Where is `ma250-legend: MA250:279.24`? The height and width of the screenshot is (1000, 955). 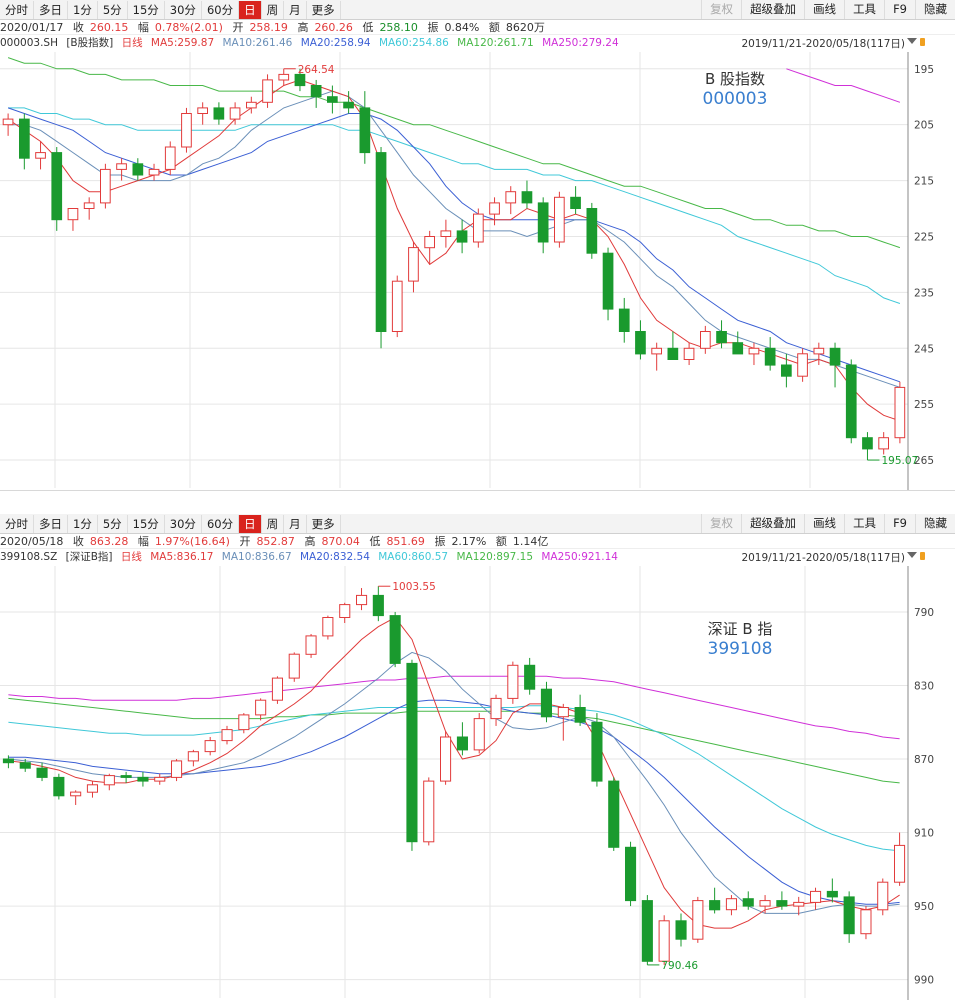 ma250-legend: MA250:279.24 is located at coordinates (580, 43).